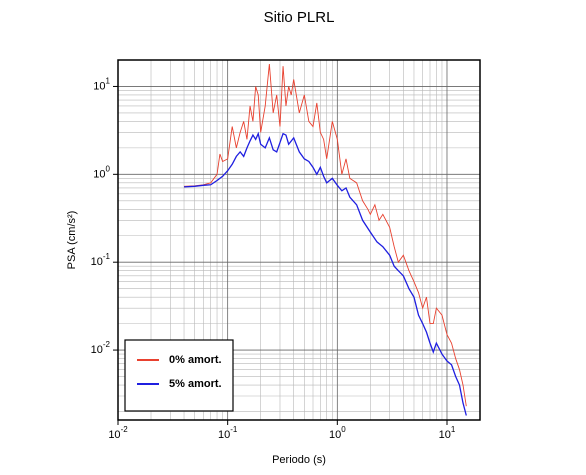 Image resolution: width=586 pixels, height=475 pixels. Describe the element at coordinates (72, 240) in the screenshot. I see `y-axis-label: PSA (cm/s²)` at that location.